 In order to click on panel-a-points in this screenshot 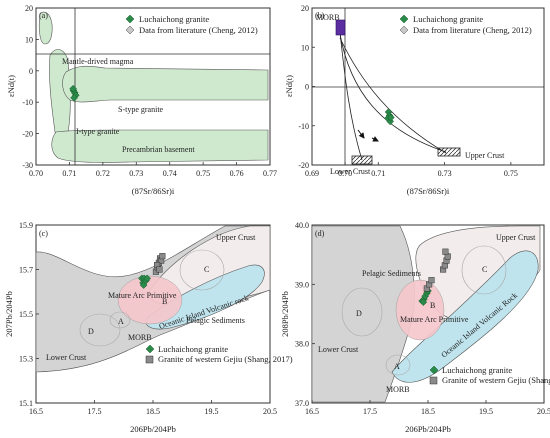, I will do `click(74, 93)`.